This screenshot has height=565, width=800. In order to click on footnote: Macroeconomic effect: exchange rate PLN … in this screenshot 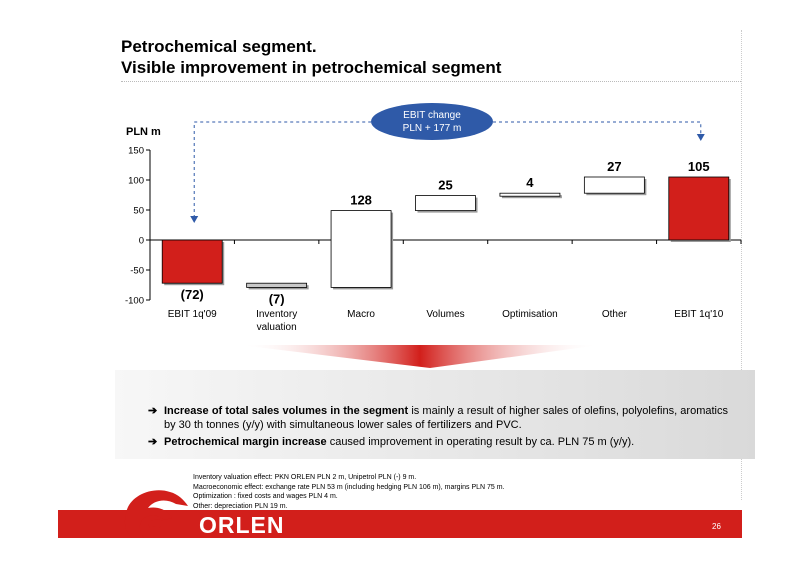, I will do `click(349, 487)`.